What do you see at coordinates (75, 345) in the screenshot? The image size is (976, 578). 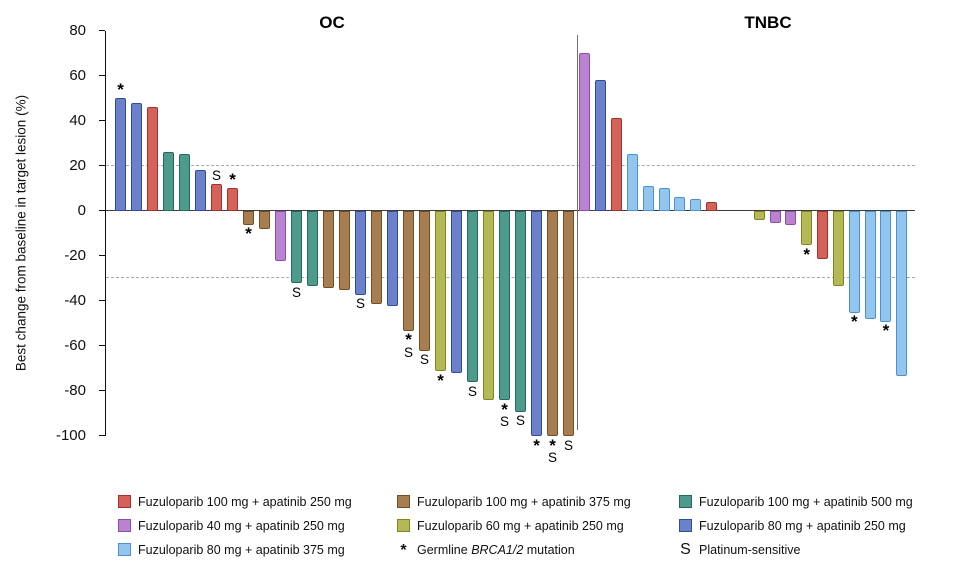 I see `y-tick-label: -60` at bounding box center [75, 345].